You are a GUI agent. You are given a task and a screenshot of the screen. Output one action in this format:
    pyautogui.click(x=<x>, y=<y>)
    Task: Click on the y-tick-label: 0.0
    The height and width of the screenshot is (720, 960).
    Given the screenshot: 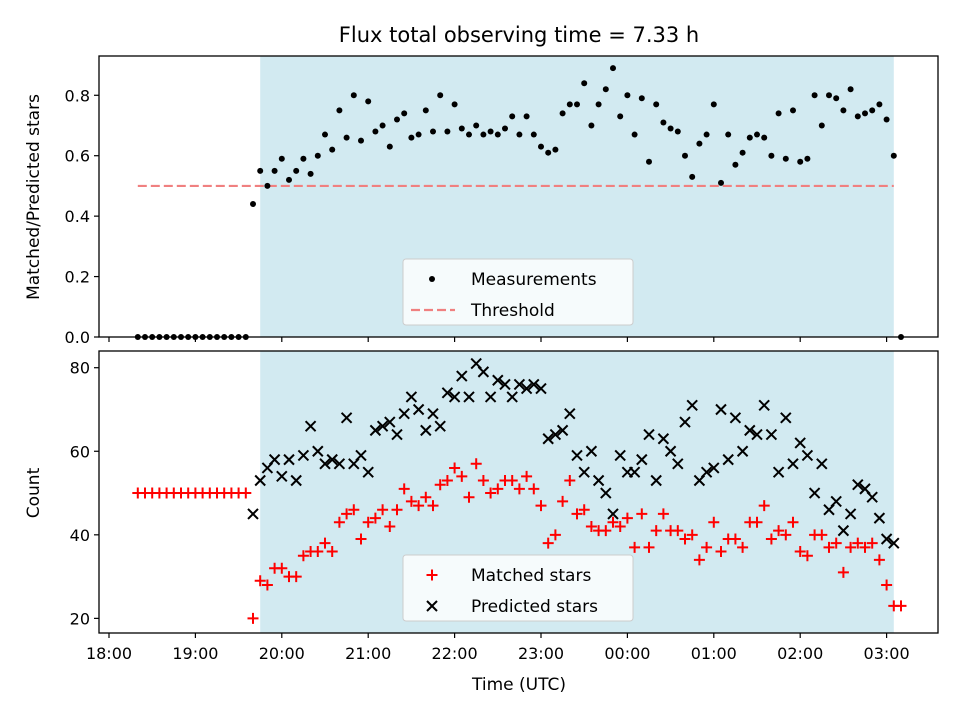 What is the action you would take?
    pyautogui.click(x=77, y=337)
    